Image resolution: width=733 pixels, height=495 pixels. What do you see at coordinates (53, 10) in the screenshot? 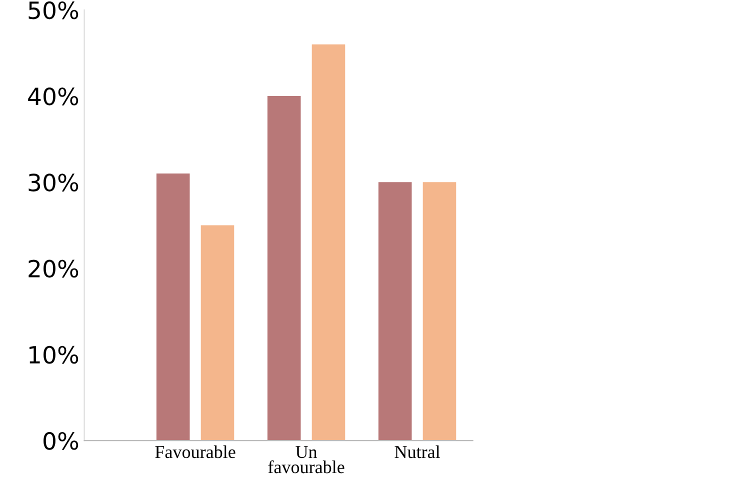
I see `y-tick-label: 50%` at bounding box center [53, 10].